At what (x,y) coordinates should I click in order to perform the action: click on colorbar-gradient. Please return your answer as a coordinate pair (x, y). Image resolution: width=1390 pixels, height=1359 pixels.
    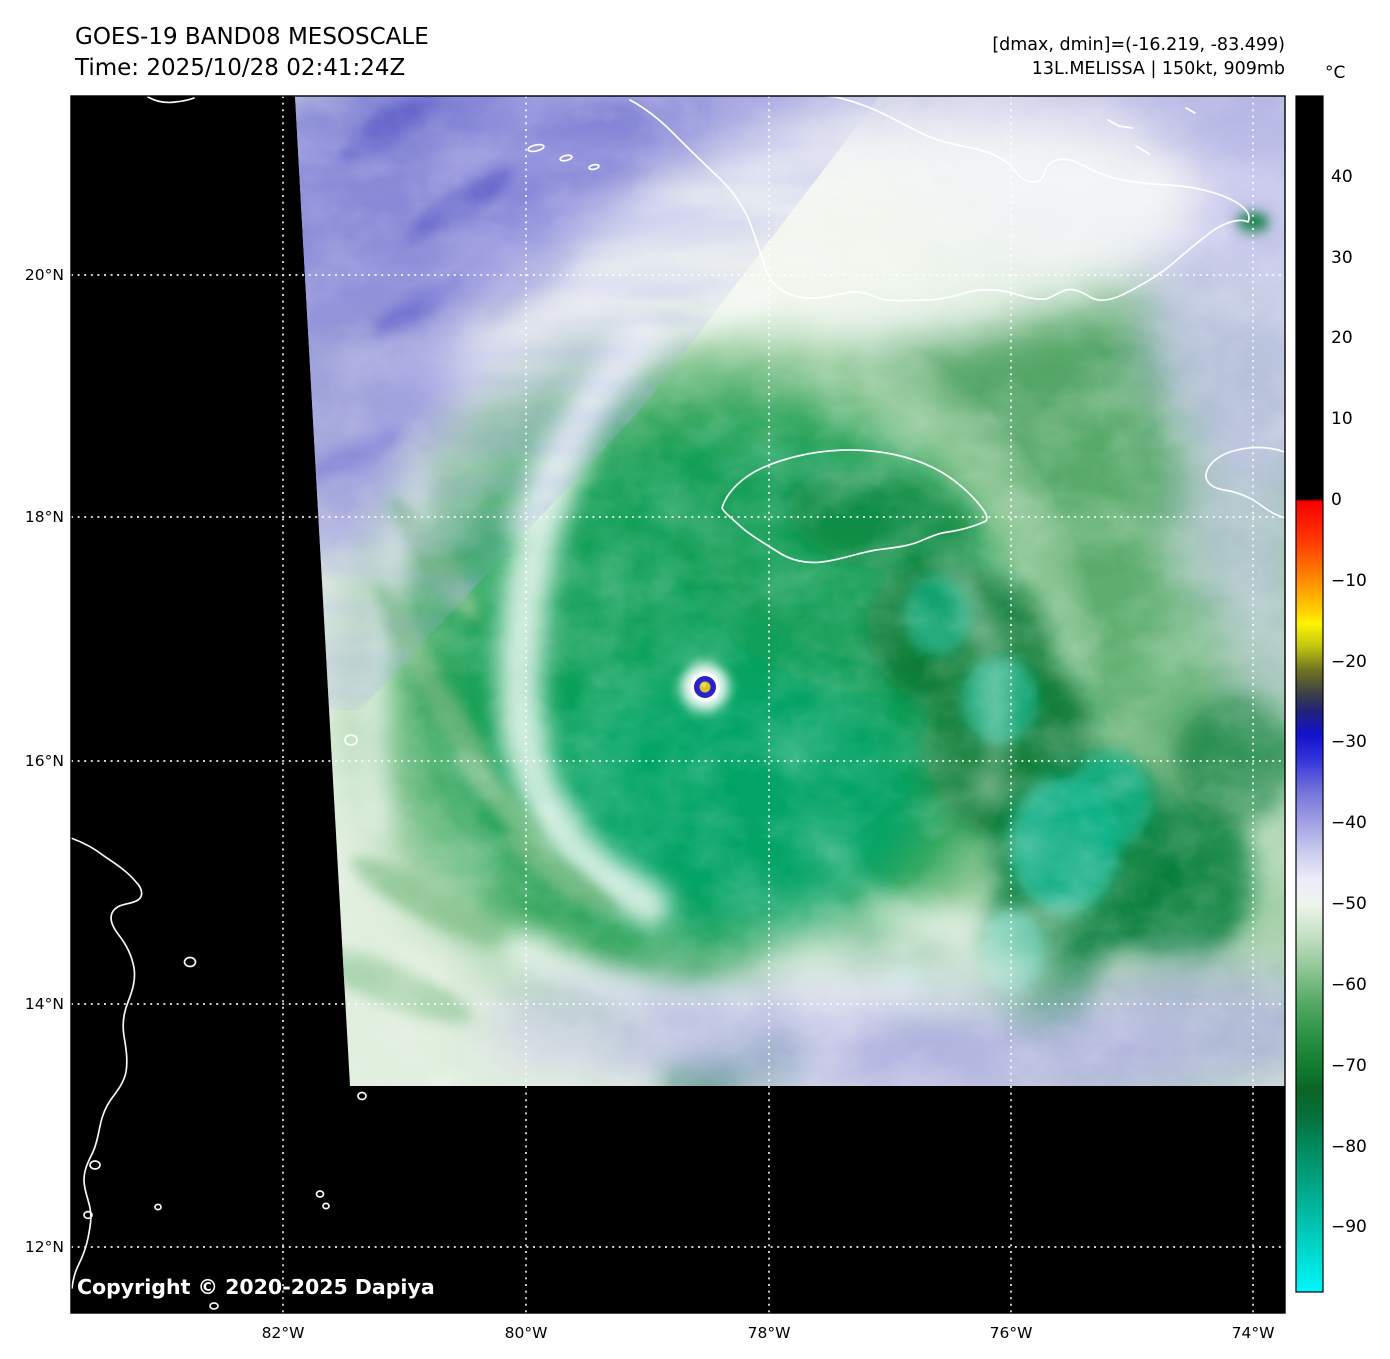
    Looking at the image, I should click on (1309, 694).